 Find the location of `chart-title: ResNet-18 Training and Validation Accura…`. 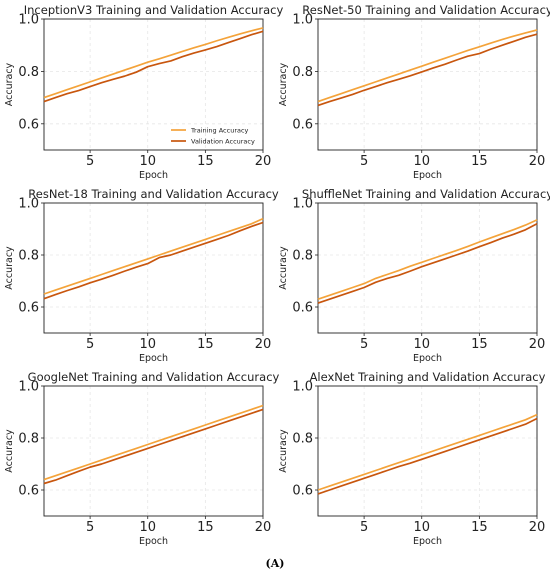

chart-title: ResNet-18 Training and Validation Accura… is located at coordinates (153, 194).